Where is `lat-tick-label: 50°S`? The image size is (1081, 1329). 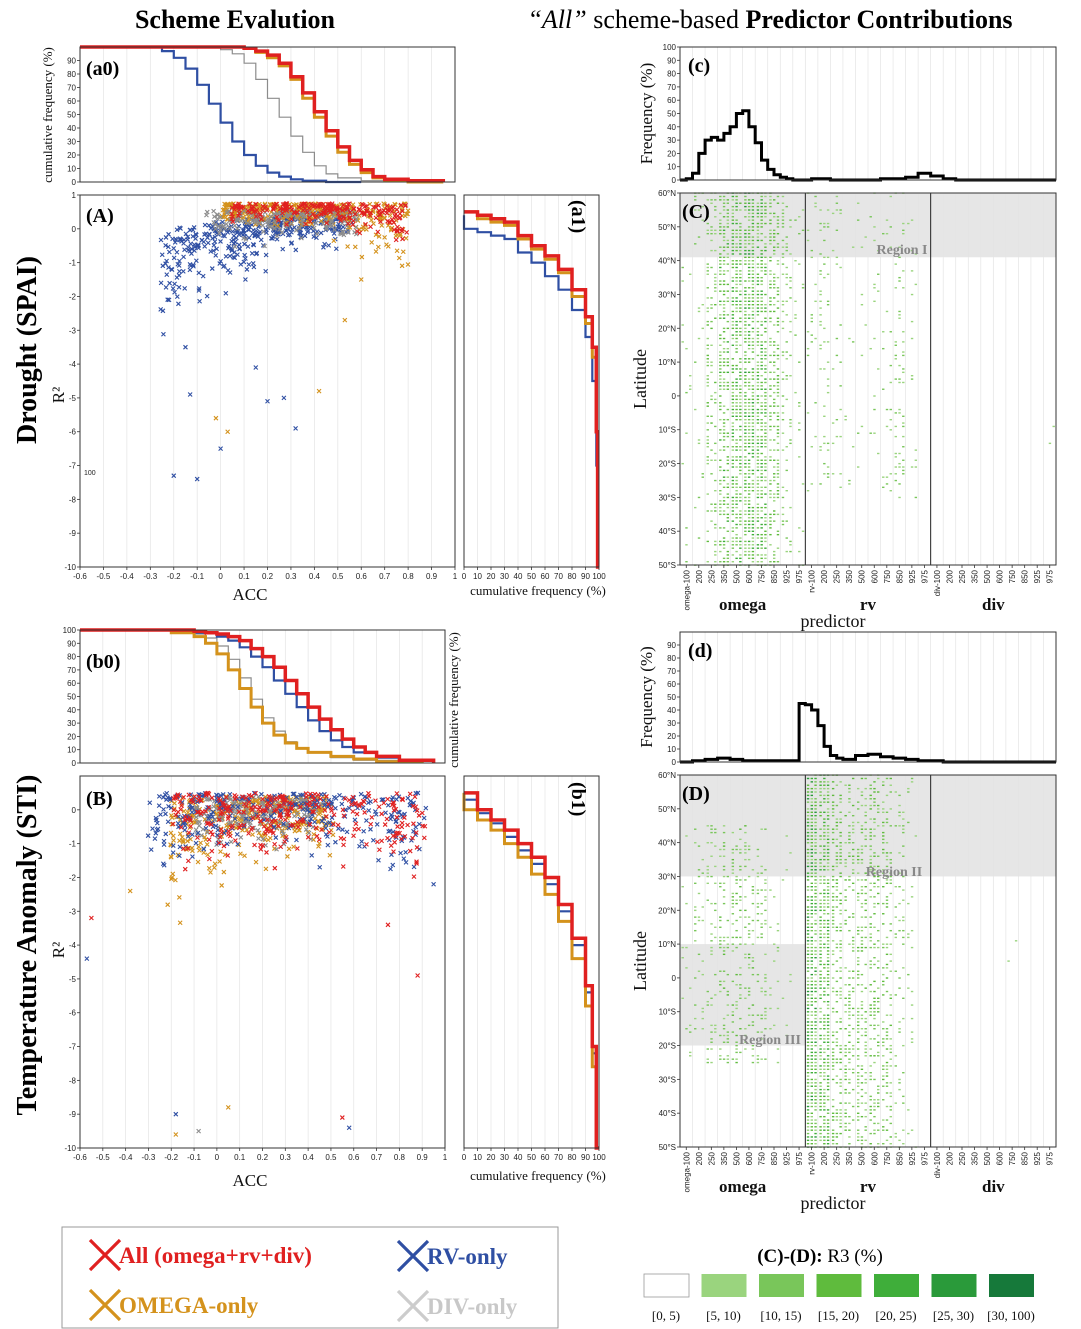 lat-tick-label: 50°S is located at coordinates (667, 565).